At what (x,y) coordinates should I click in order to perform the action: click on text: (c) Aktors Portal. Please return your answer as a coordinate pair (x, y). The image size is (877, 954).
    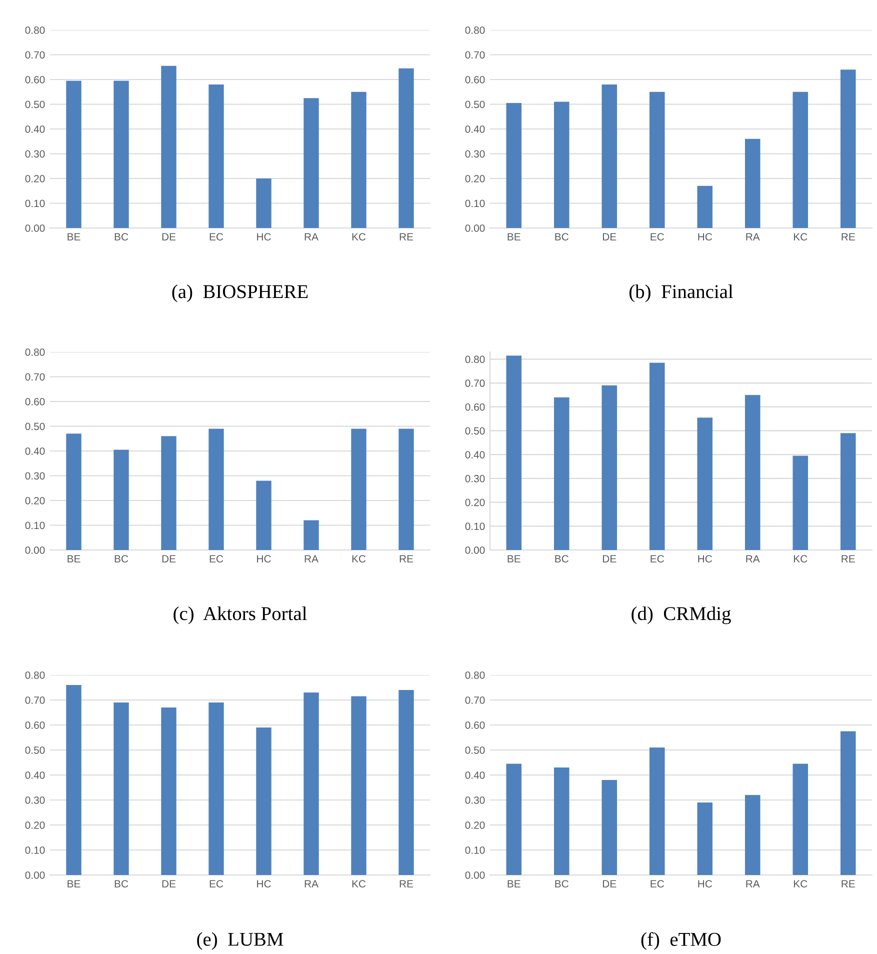
    Looking at the image, I should click on (240, 615).